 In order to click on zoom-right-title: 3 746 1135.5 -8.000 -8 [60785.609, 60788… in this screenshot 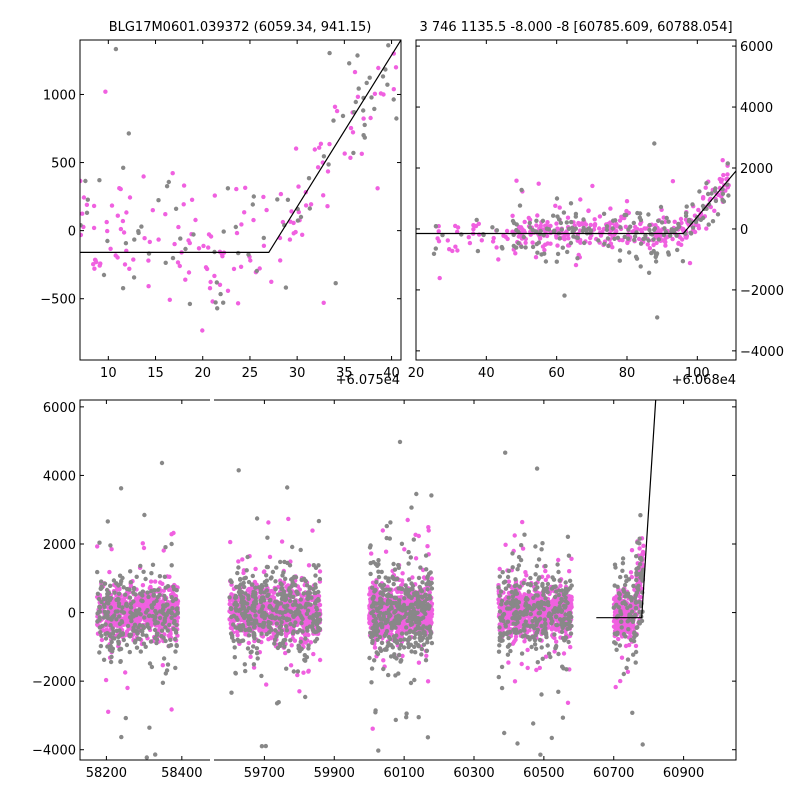, I will do `click(575, 27)`.